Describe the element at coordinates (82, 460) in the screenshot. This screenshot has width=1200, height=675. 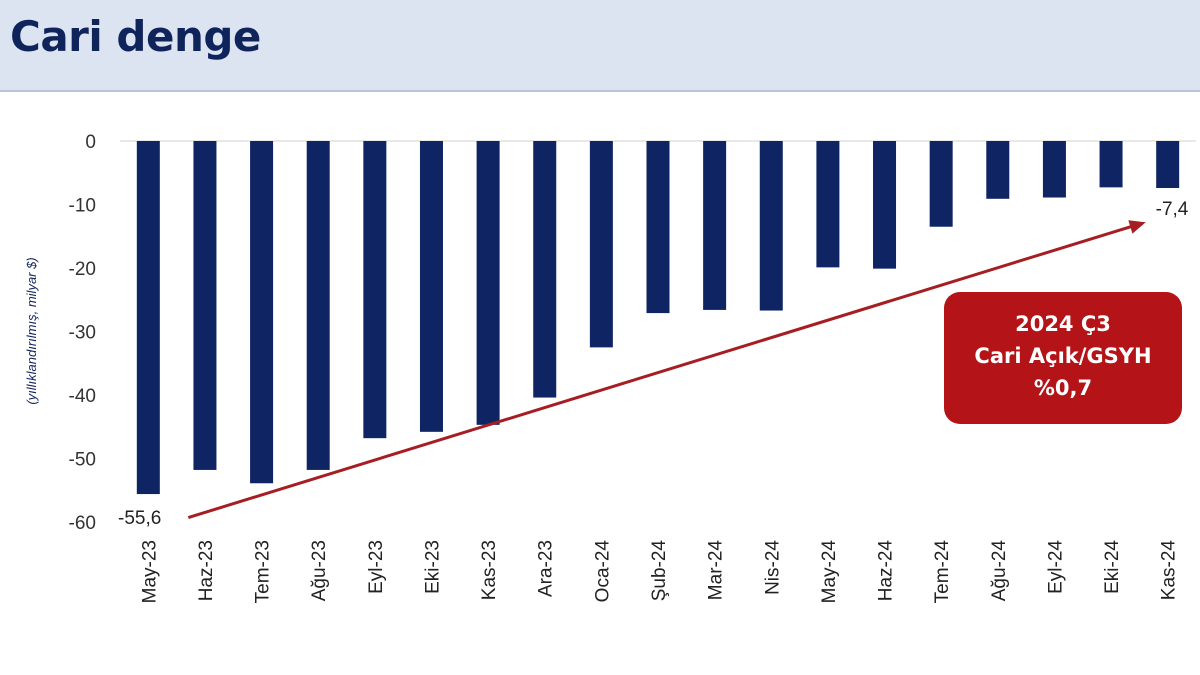
I see `y-tick-label: -50` at that location.